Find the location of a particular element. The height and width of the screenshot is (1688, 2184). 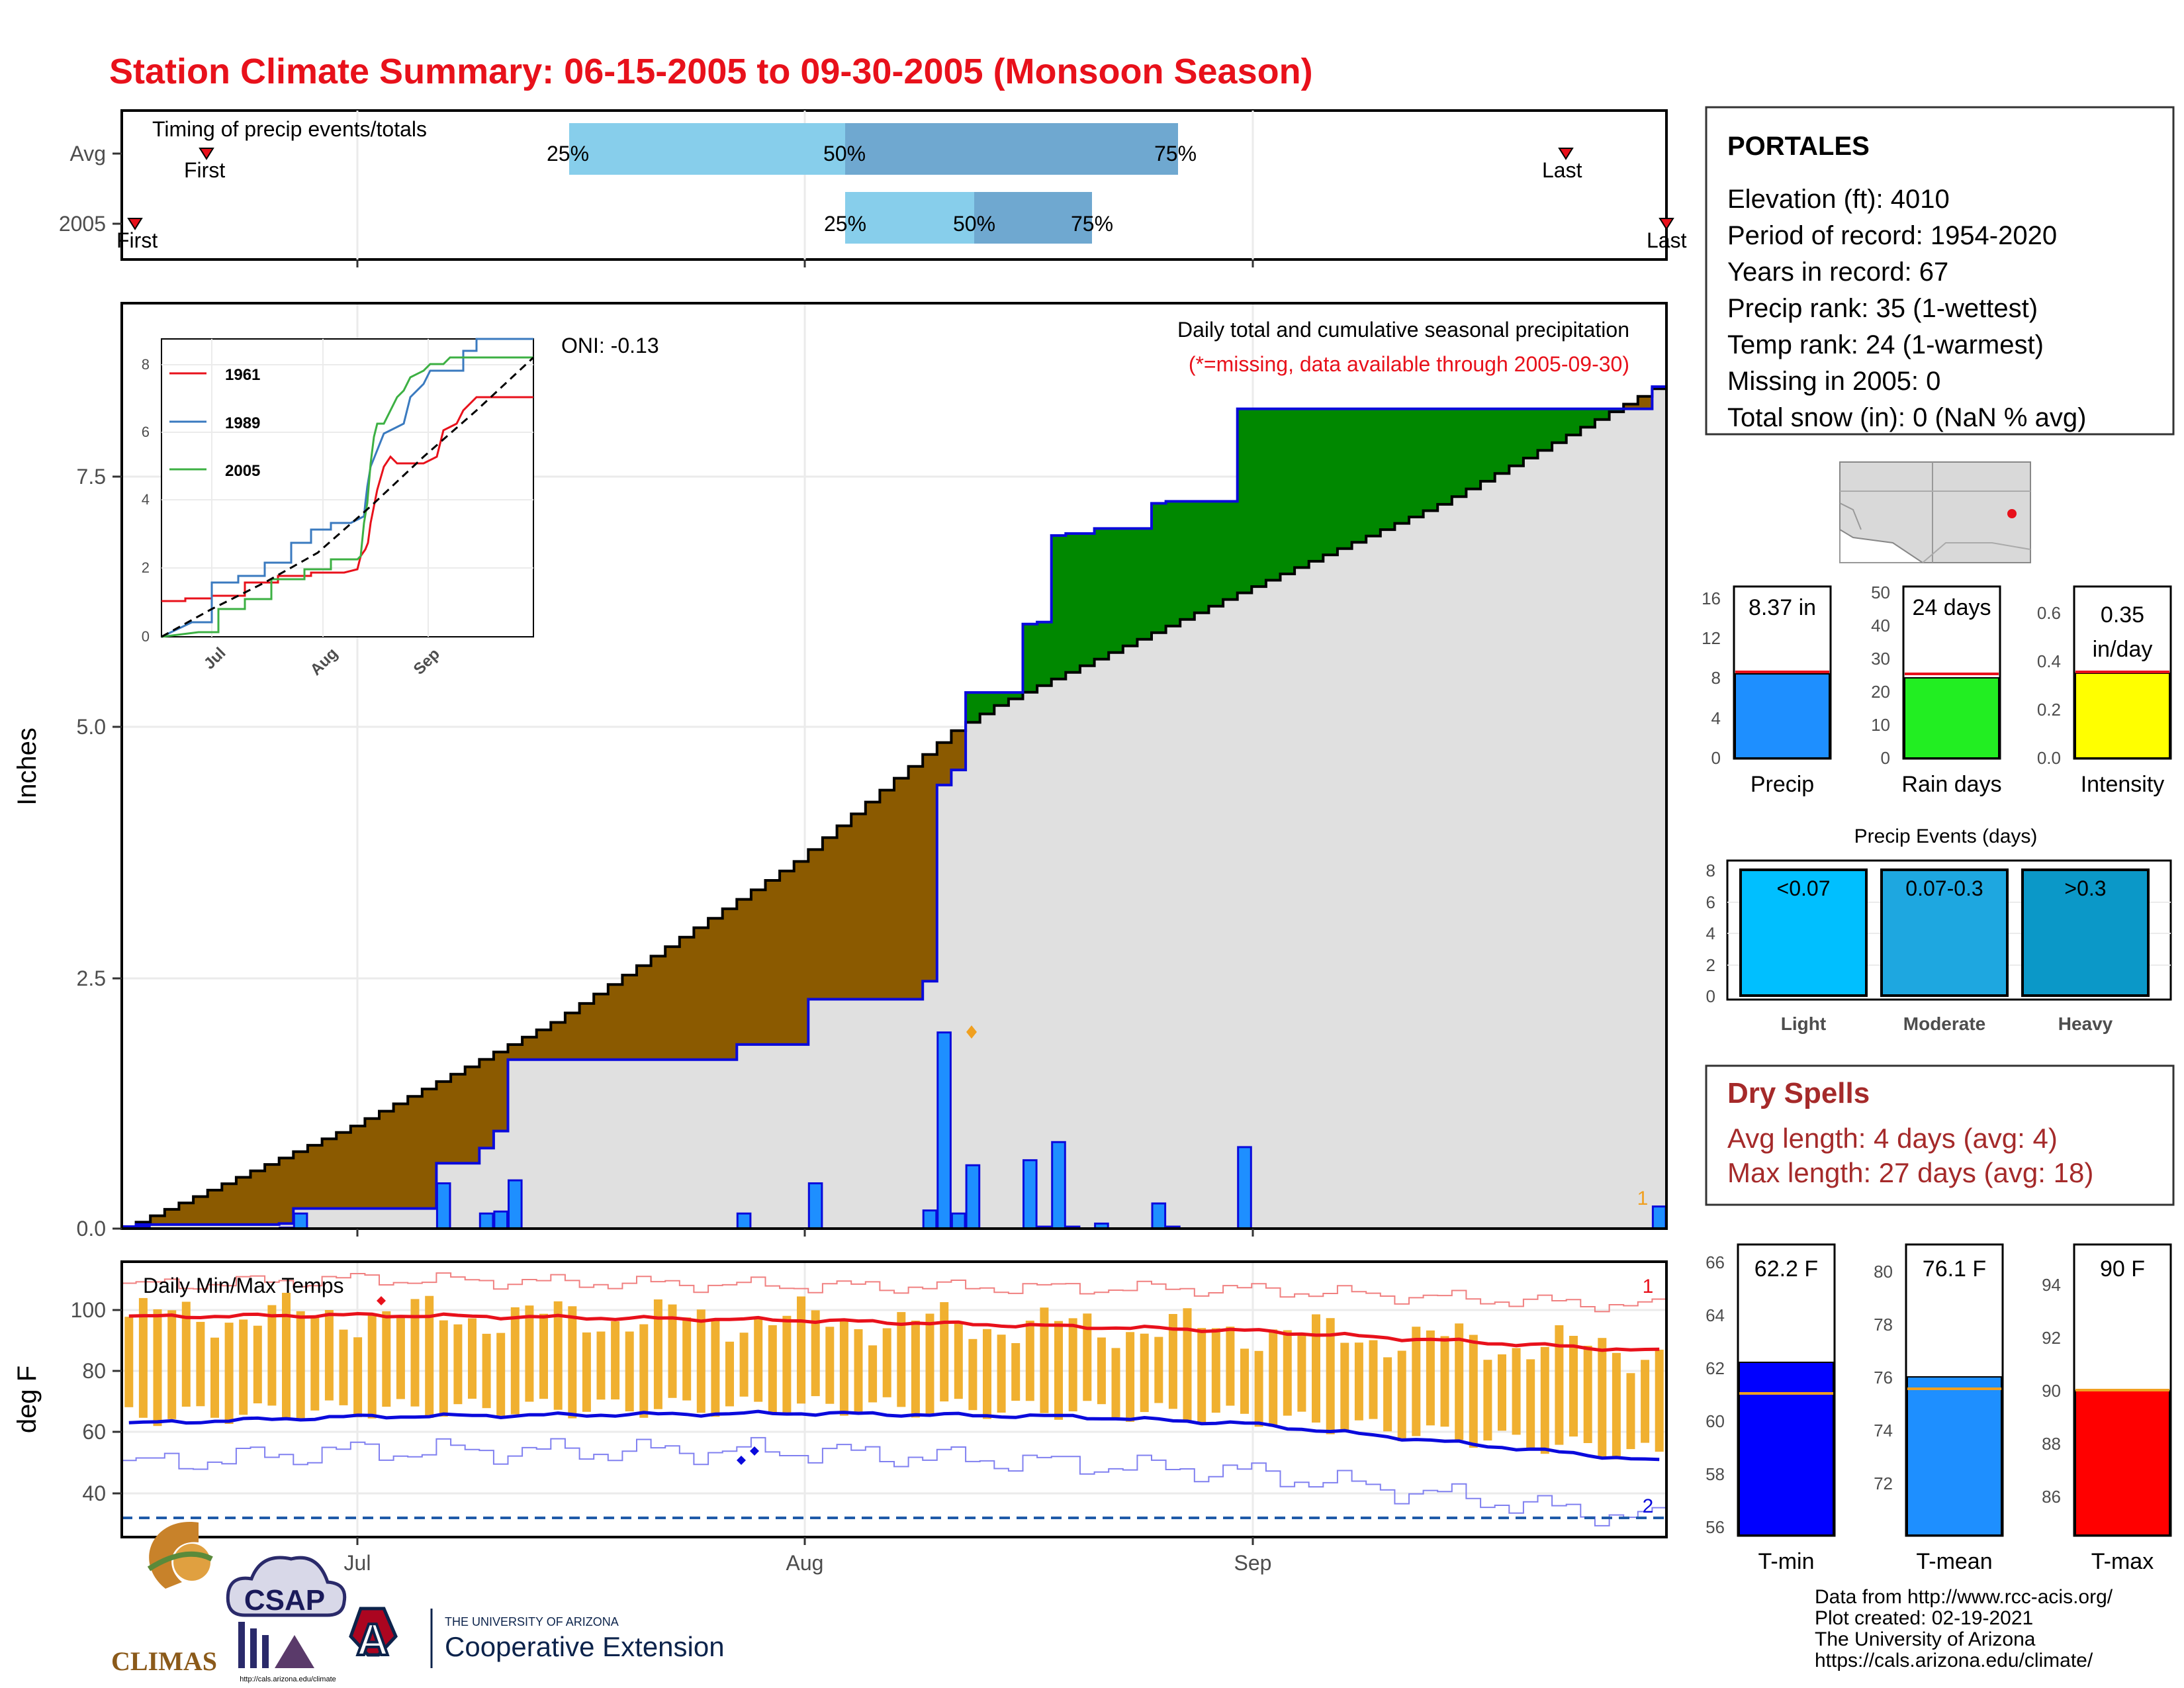

inset-ytick: 4 is located at coordinates (146, 499).